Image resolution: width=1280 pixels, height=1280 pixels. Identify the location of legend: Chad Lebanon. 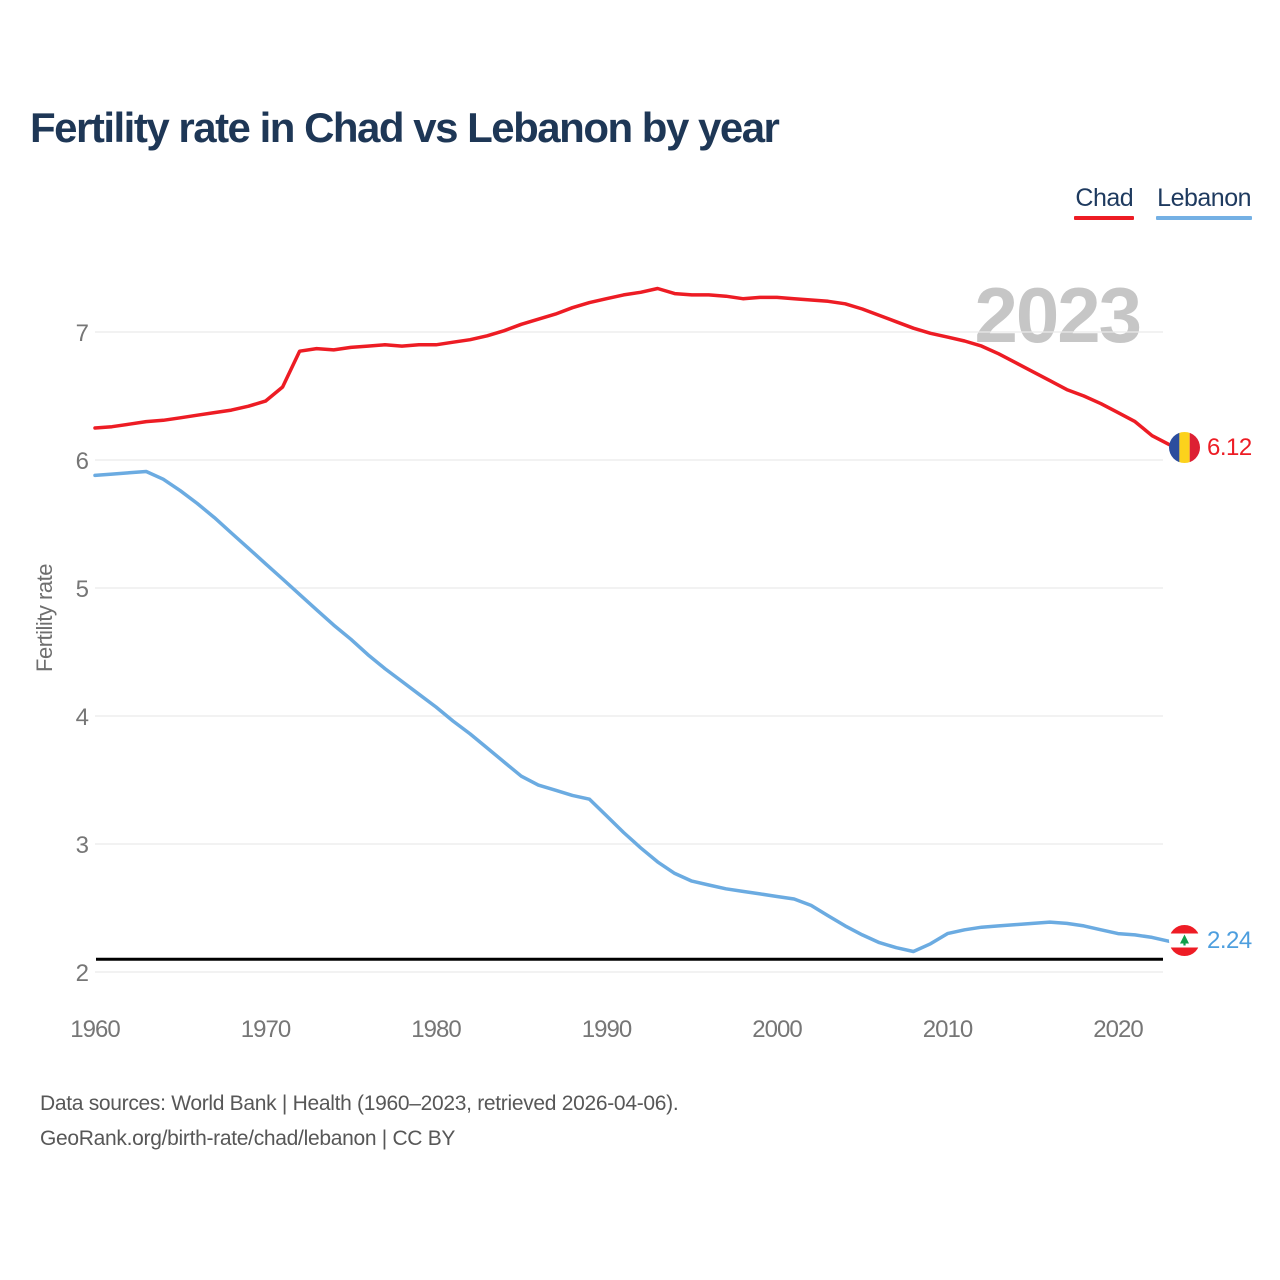
(1163, 202).